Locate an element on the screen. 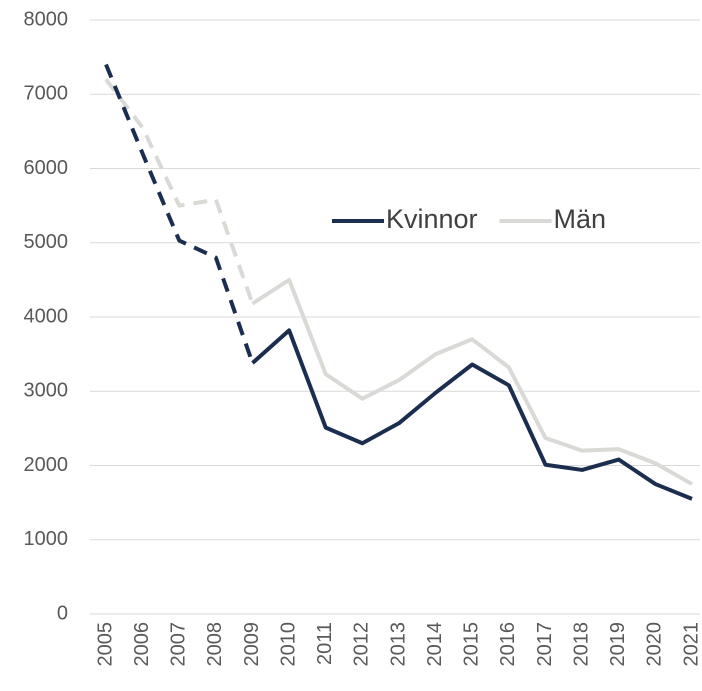 This screenshot has height=691, width=702. x-tick-label: 2018 is located at coordinates (581, 644).